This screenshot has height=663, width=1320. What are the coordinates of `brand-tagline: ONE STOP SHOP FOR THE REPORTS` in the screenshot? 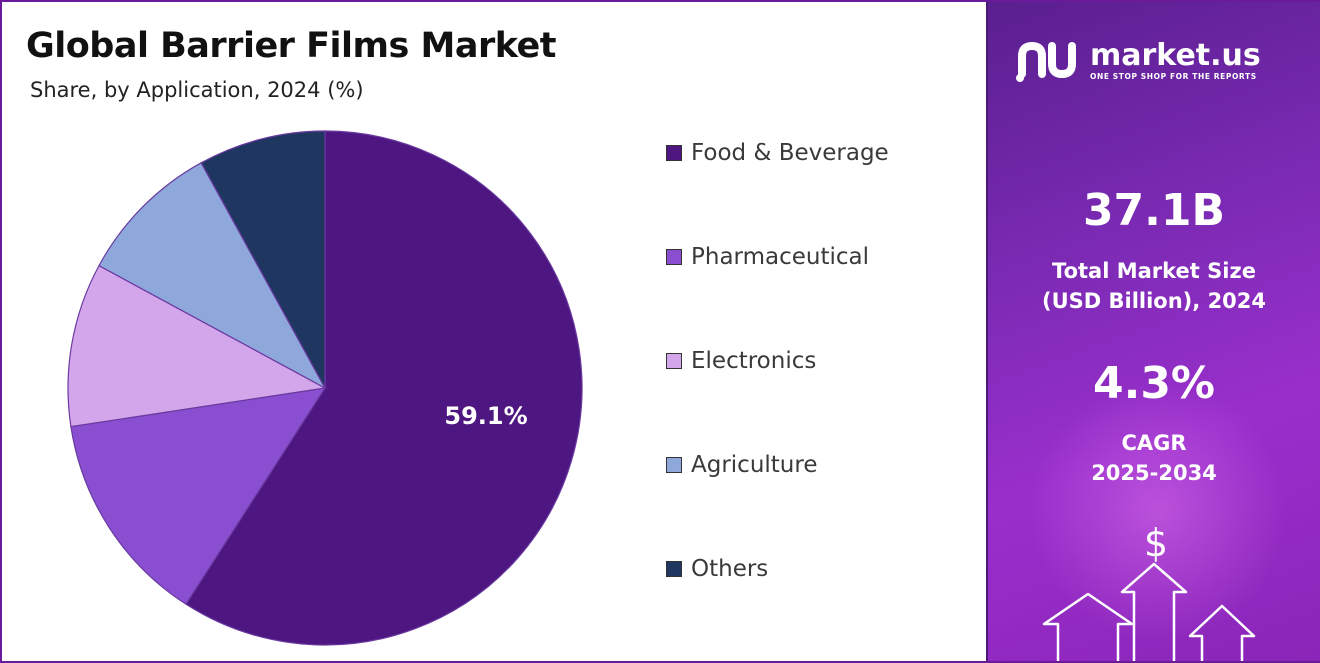 It's located at (1173, 76).